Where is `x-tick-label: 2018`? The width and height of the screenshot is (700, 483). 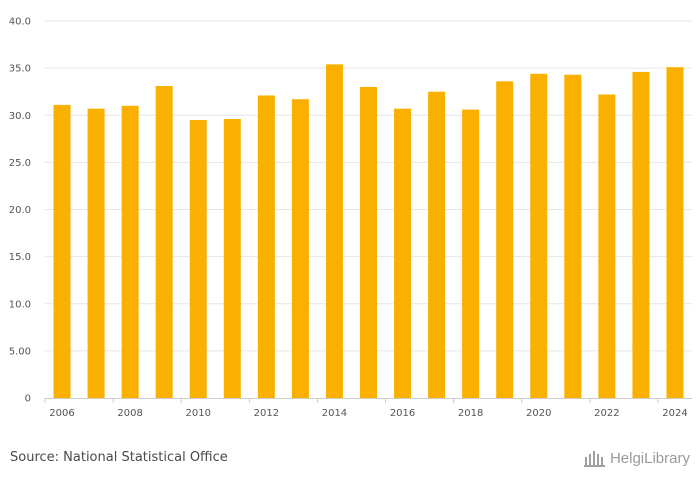
x-tick-label: 2018 is located at coordinates (470, 413).